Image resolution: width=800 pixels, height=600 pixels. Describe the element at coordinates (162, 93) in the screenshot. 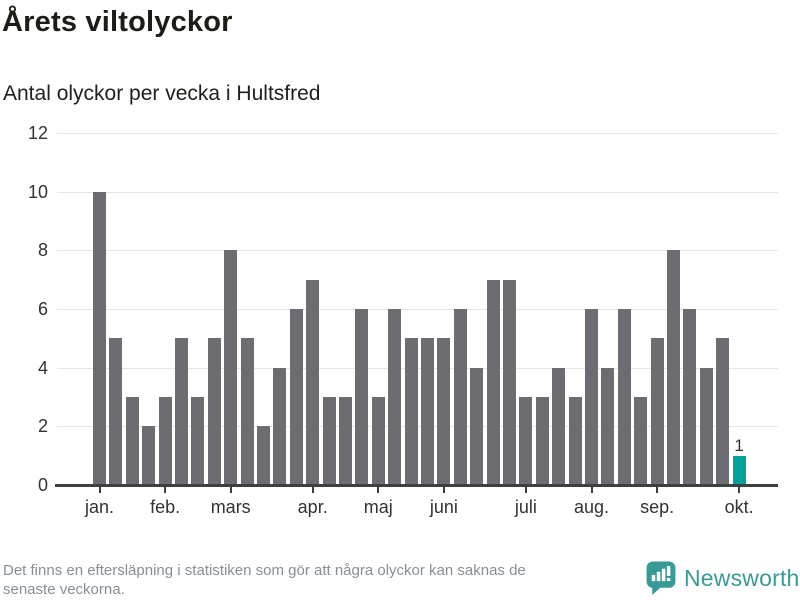

I see `chart-subtitle: Antal olyckor per vecka i Hultsfred` at that location.